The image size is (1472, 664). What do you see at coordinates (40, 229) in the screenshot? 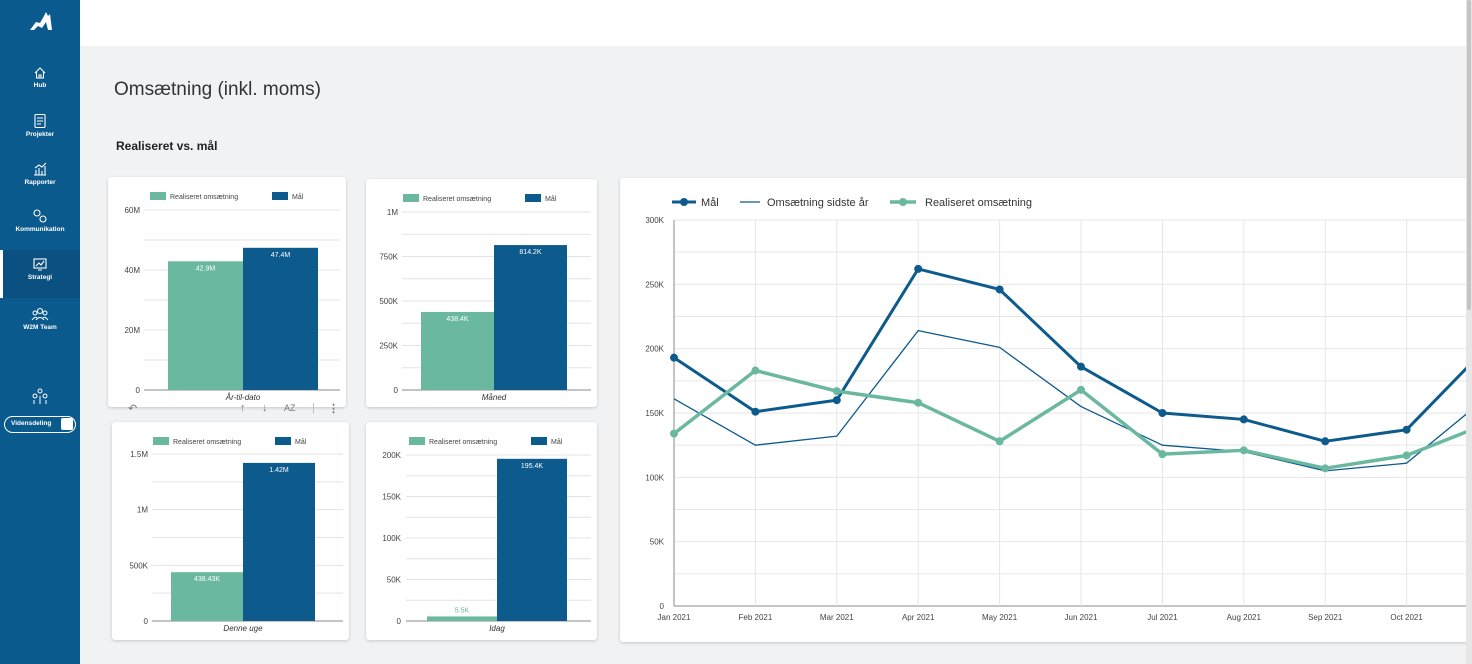
I see `sidebar-item-label: Kommunikation` at bounding box center [40, 229].